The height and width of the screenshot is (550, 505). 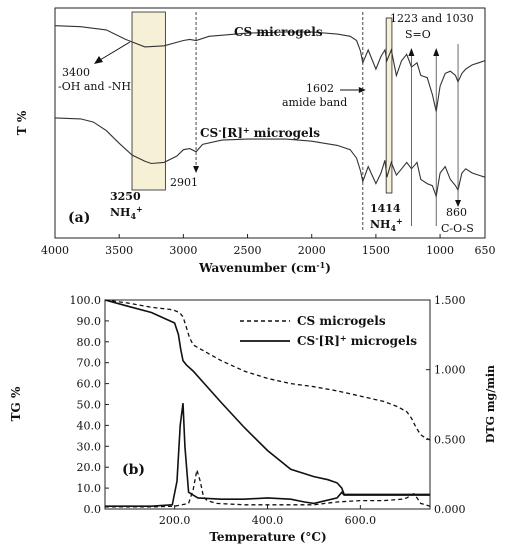 I want to click on annotation-amide-band-text: amide band, so click(x=314, y=102).